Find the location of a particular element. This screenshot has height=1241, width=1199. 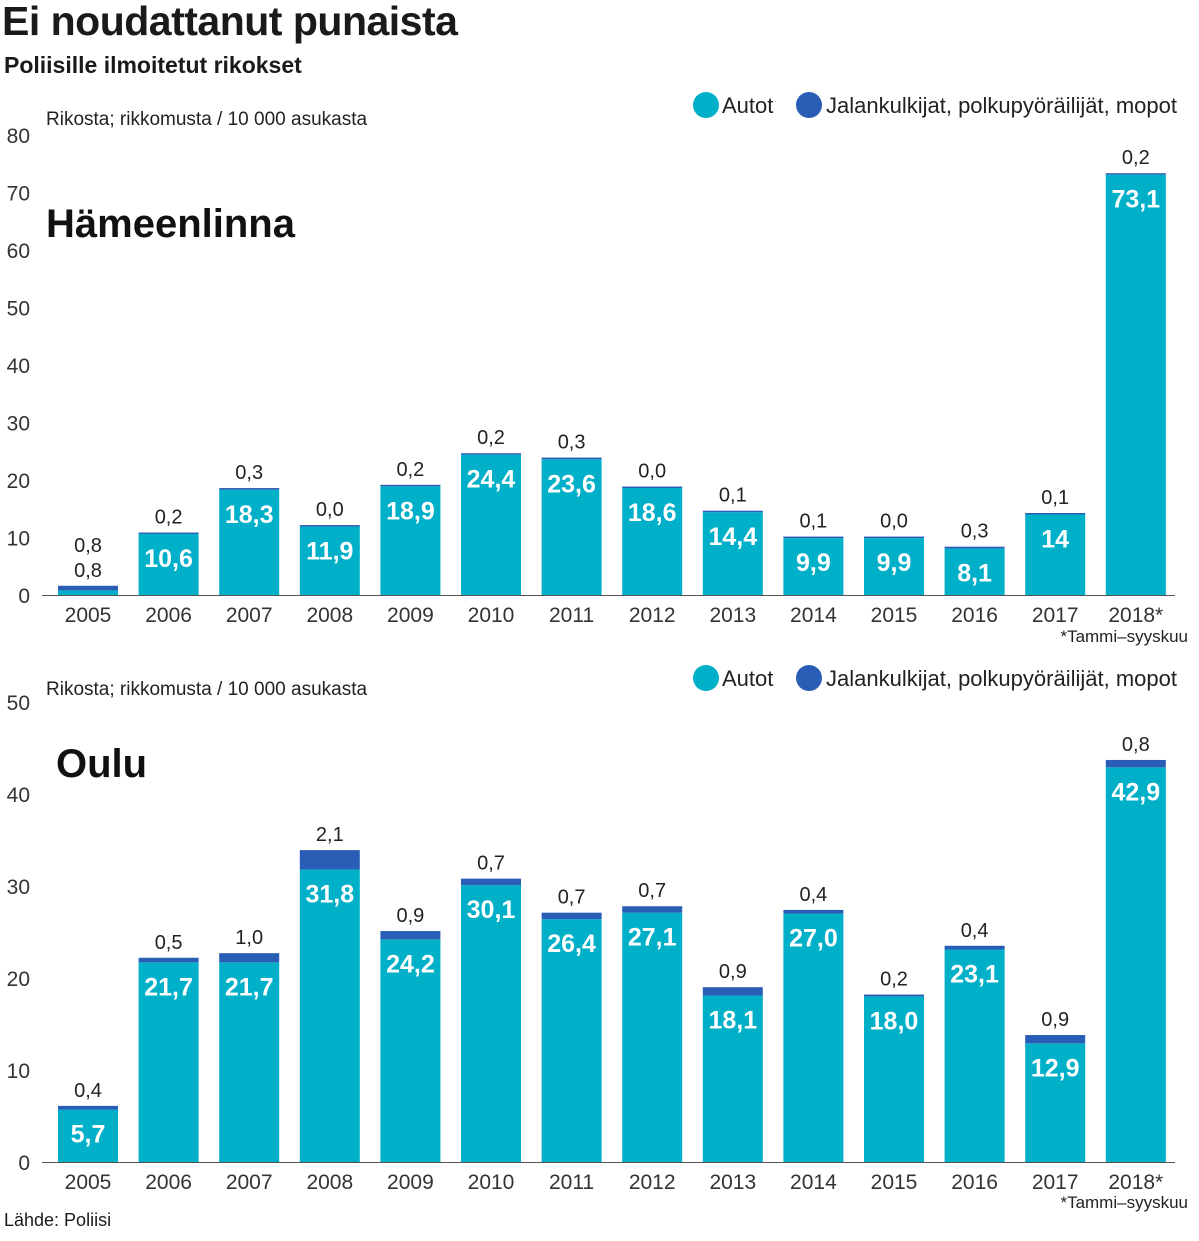

value-label-autot: 8,1 is located at coordinates (974, 573).